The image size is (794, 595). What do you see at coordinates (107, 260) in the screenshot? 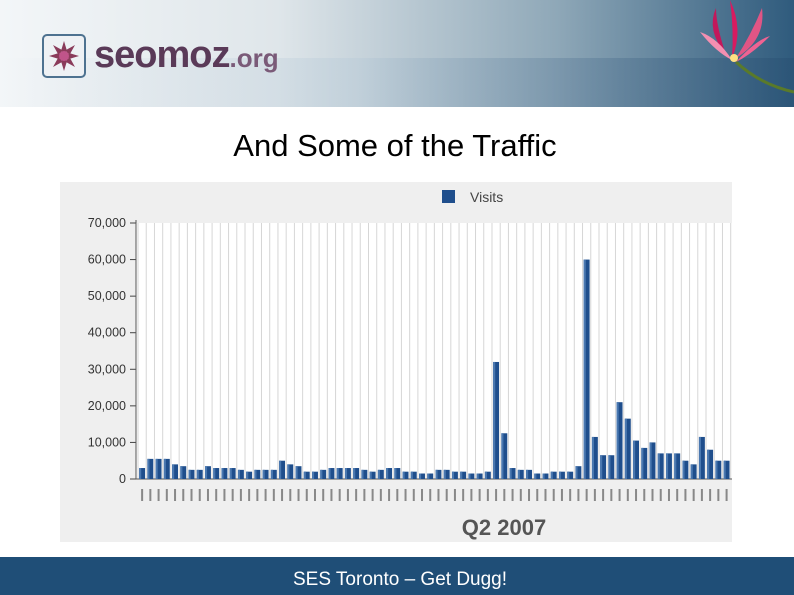
I see `y-tick-label: 60,000` at bounding box center [107, 260].